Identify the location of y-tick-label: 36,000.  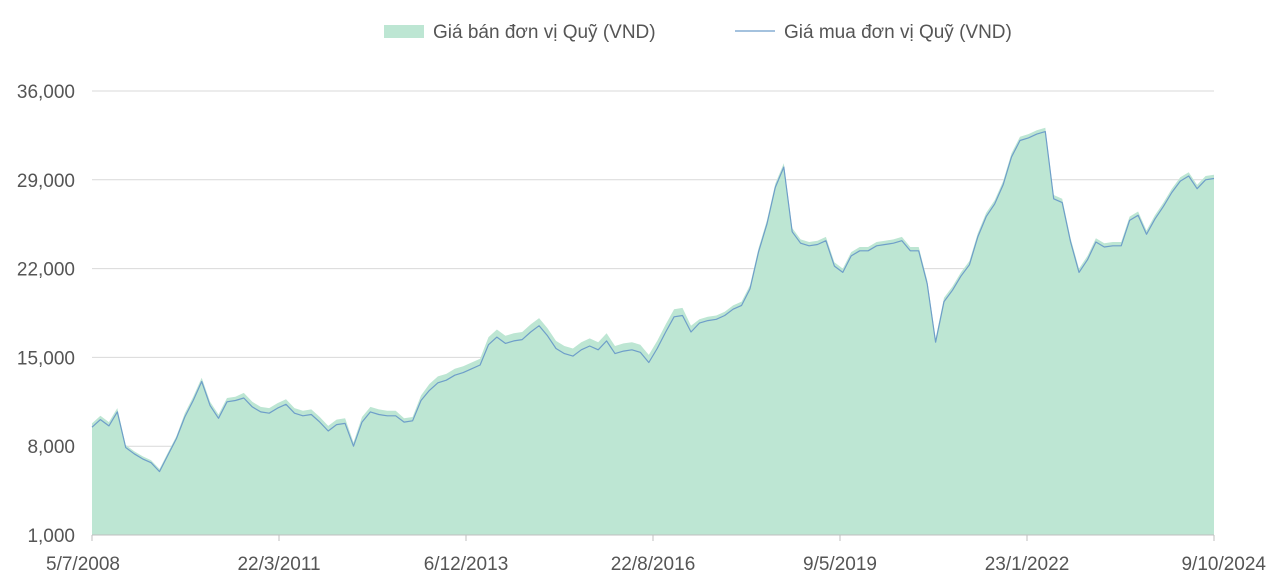
(46, 92).